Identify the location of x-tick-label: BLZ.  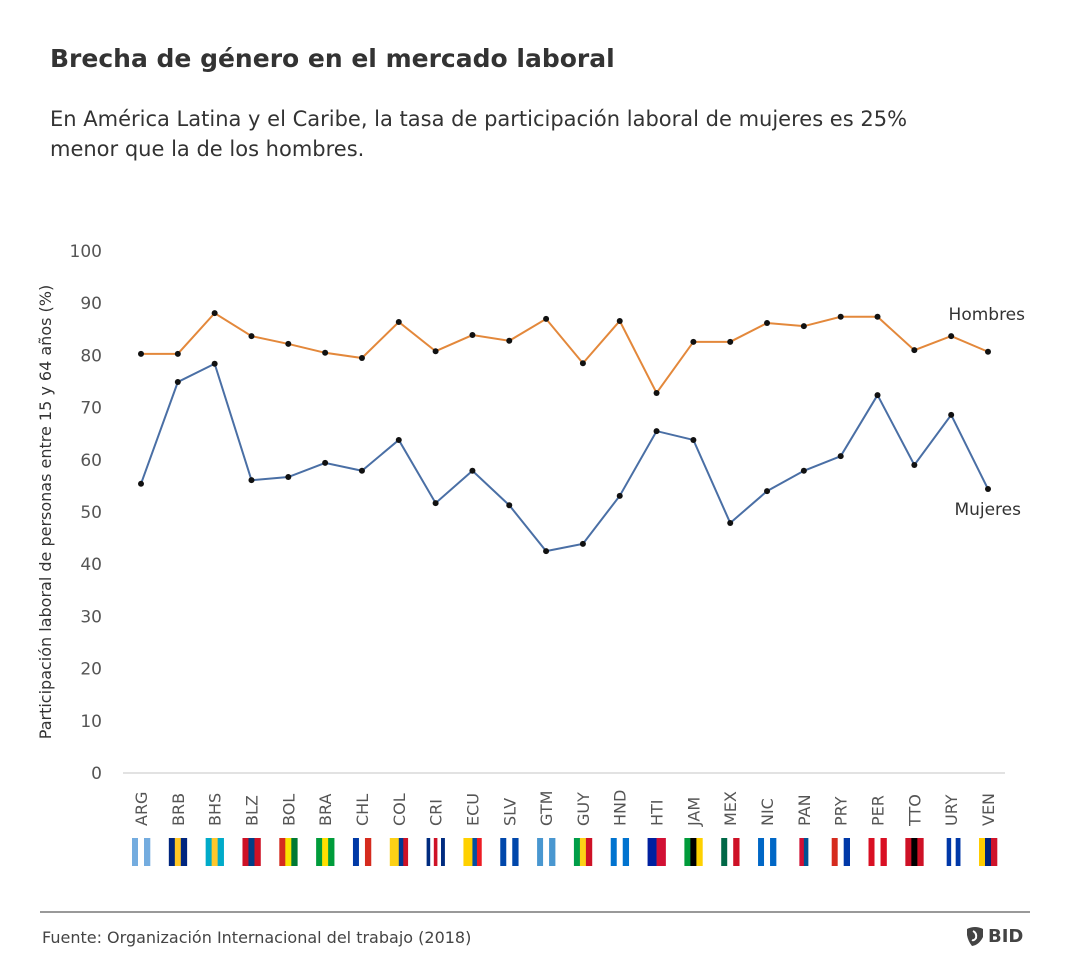
(251, 810).